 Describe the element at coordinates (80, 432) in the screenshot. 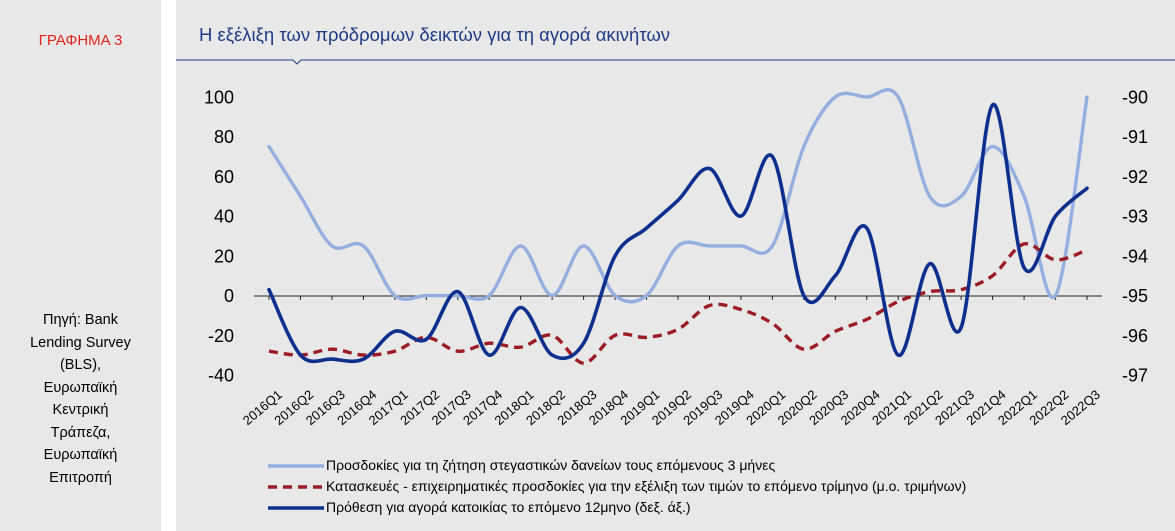

I see `source-line: Τράπεζα,` at that location.